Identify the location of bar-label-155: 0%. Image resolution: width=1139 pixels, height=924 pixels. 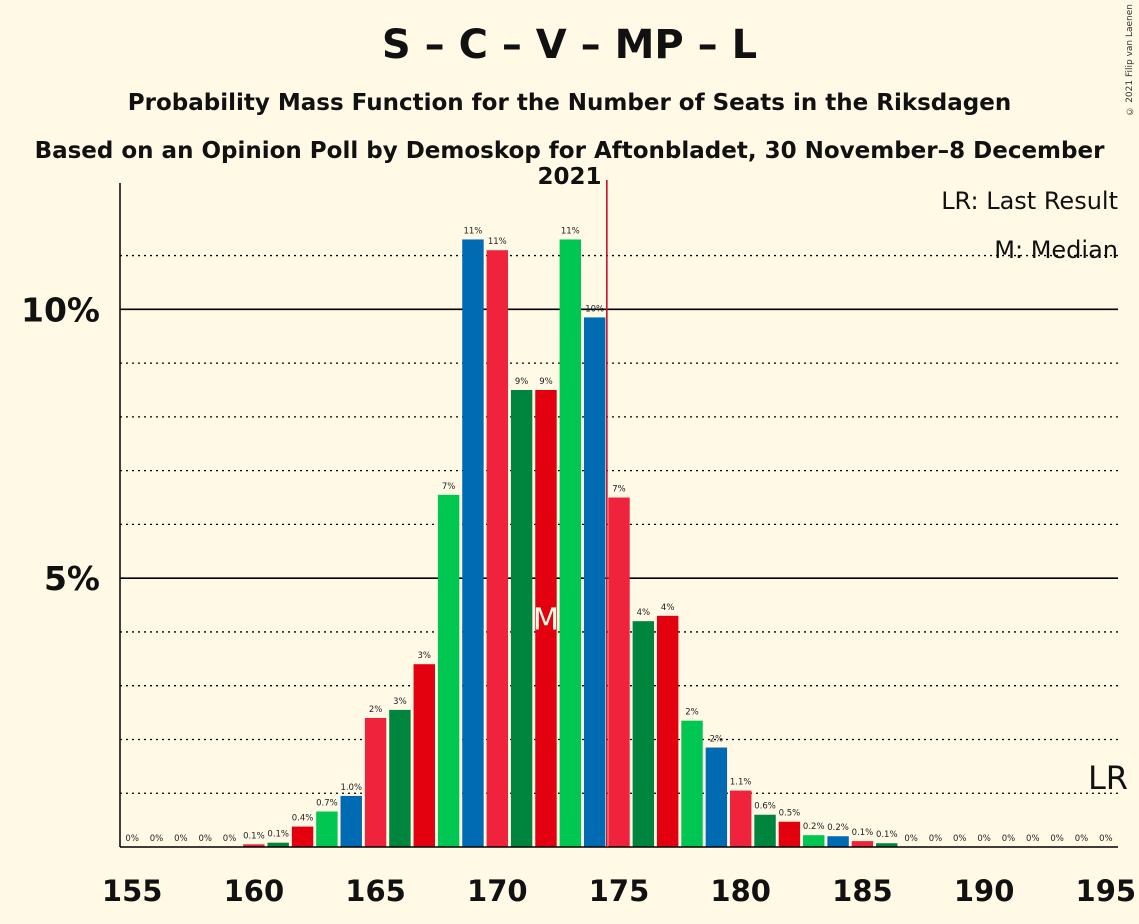
(132, 839).